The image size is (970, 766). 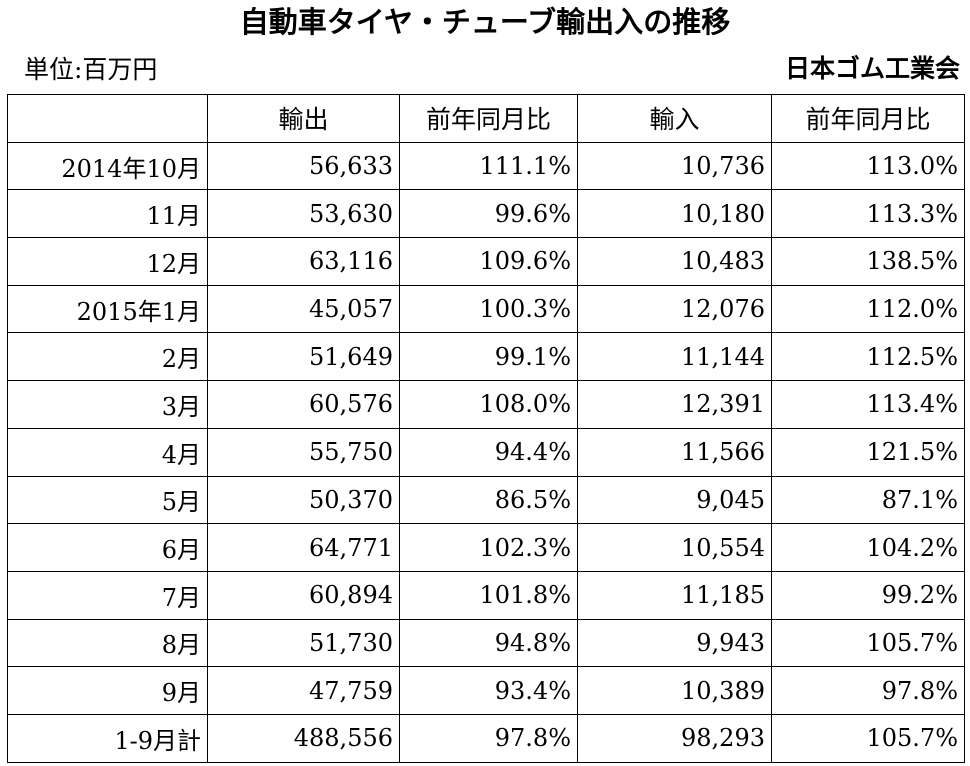 I want to click on export-yoy-cell: 102.3%, so click(x=488, y=547).